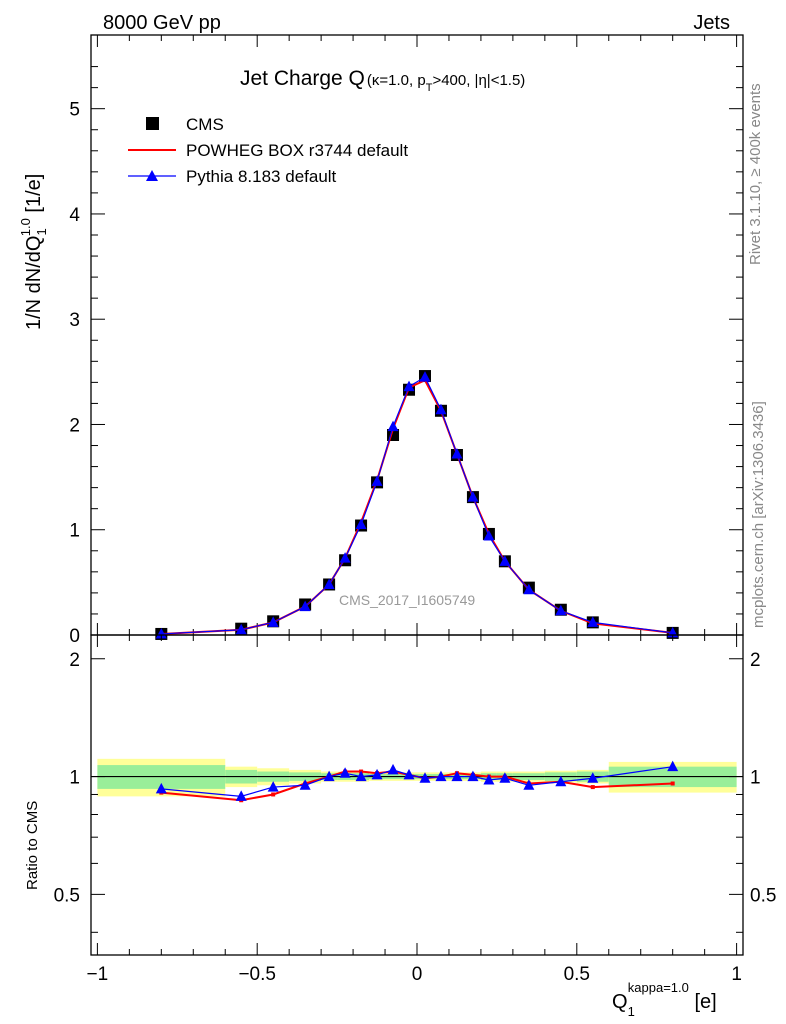  What do you see at coordinates (152, 175) in the screenshot?
I see `legend-marker-pythia` at bounding box center [152, 175].